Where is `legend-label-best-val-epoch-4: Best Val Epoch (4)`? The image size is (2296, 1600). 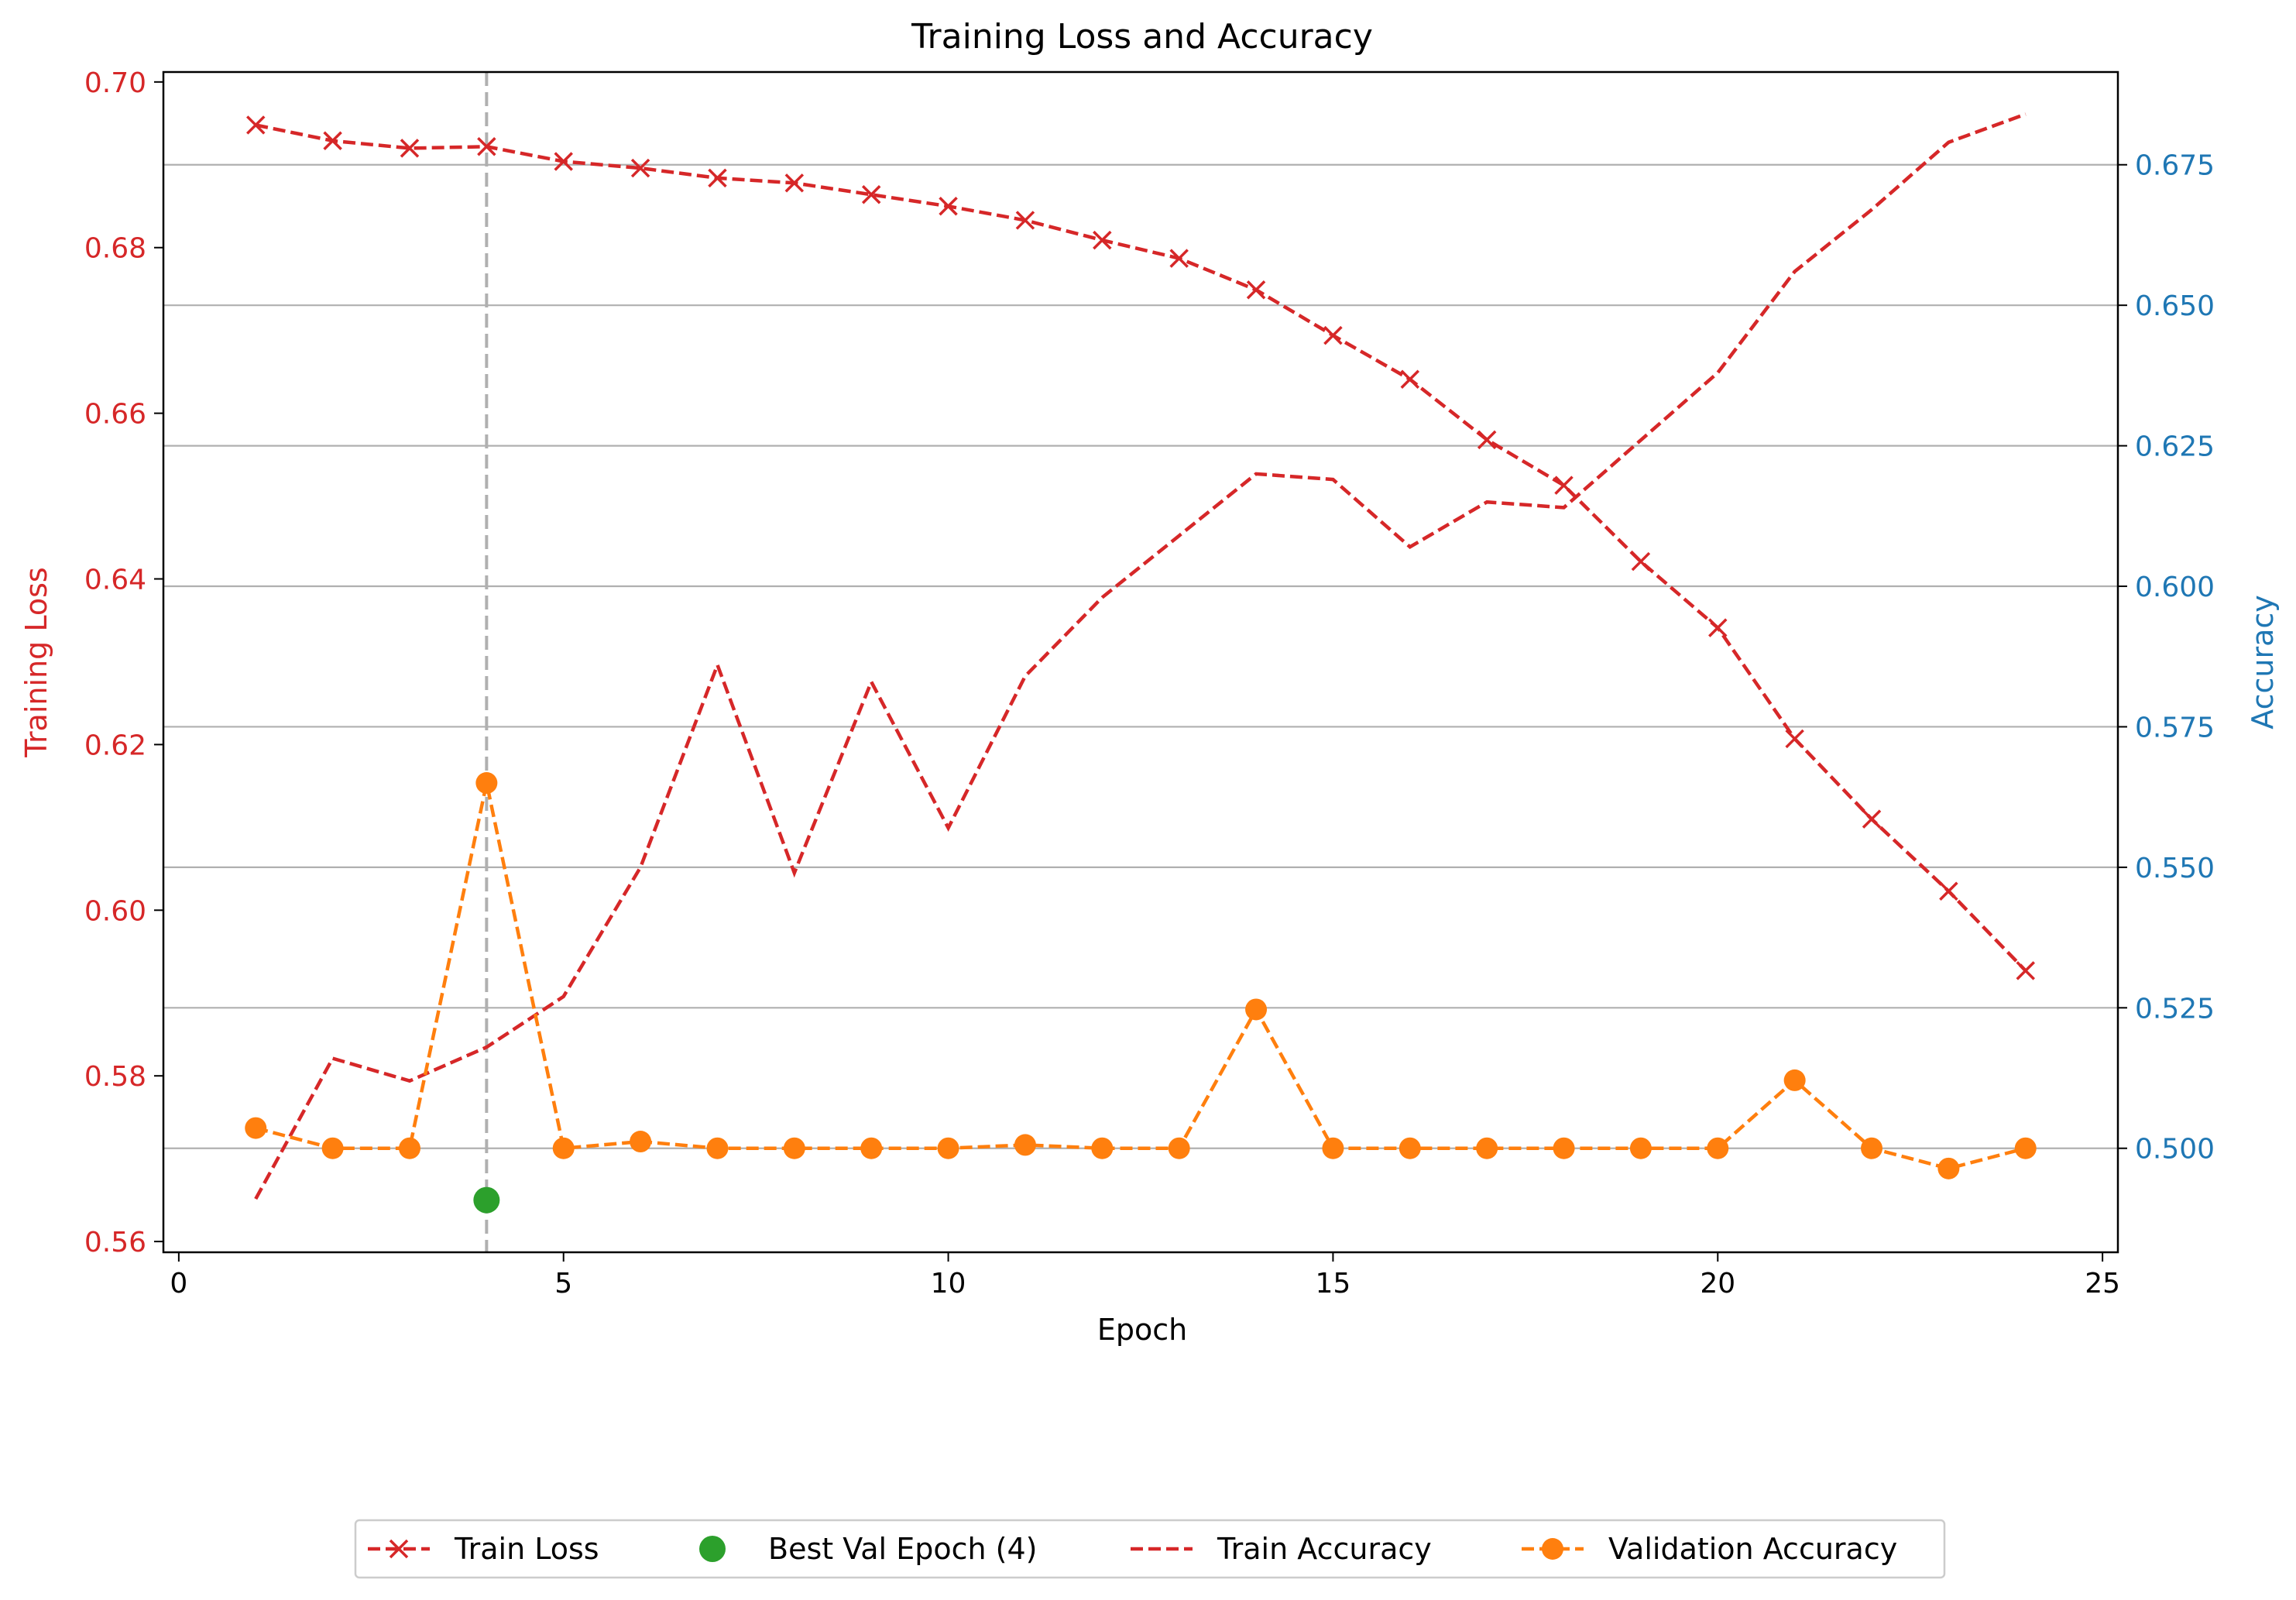 legend-label-best-val-epoch-4: Best Val Epoch (4) is located at coordinates (902, 1549).